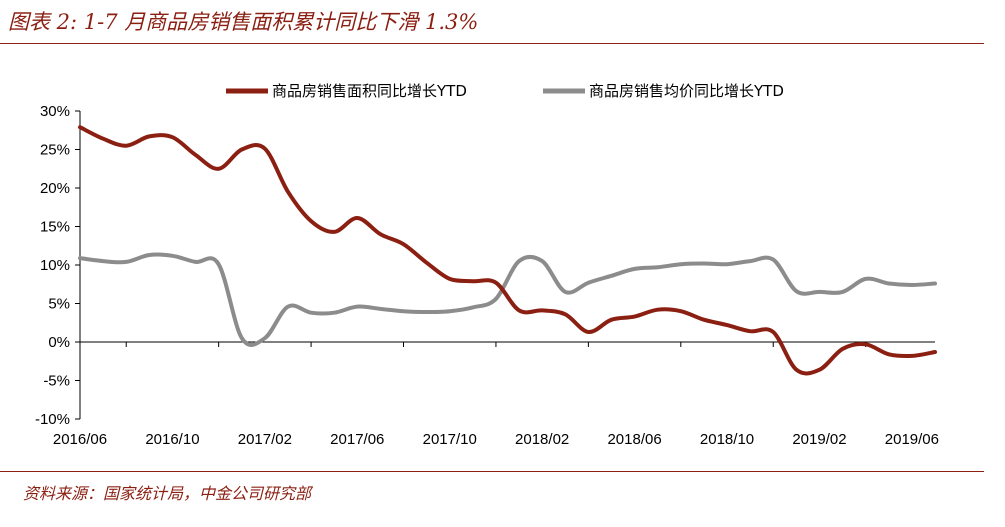  What do you see at coordinates (59, 342) in the screenshot?
I see `y-tick-label: 0%` at bounding box center [59, 342].